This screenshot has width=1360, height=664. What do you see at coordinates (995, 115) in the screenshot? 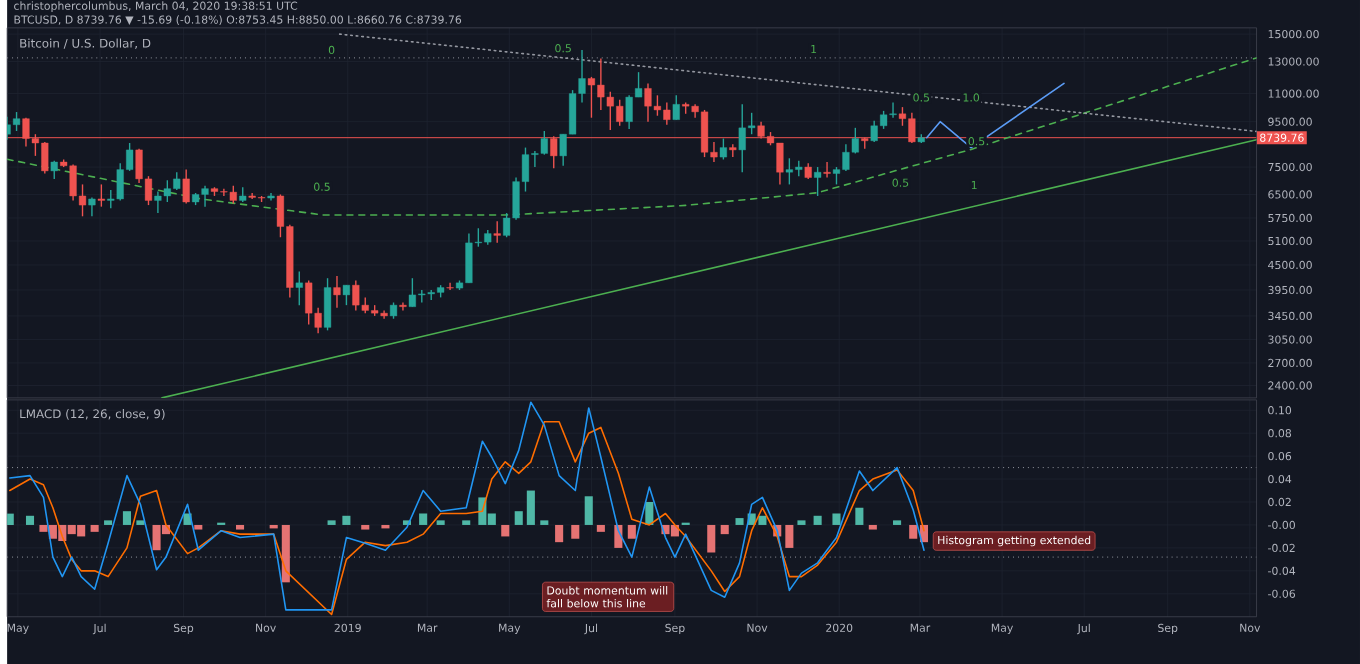
I see `line-series` at bounding box center [995, 115].